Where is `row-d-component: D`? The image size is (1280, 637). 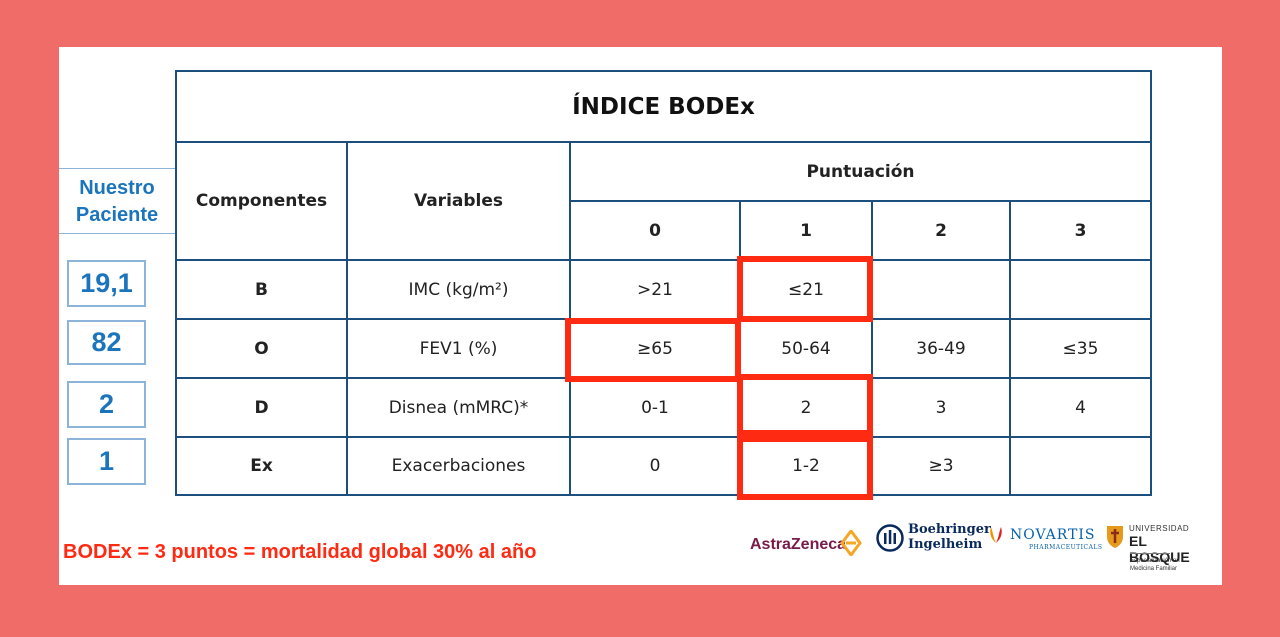
row-d-component: D is located at coordinates (261, 407).